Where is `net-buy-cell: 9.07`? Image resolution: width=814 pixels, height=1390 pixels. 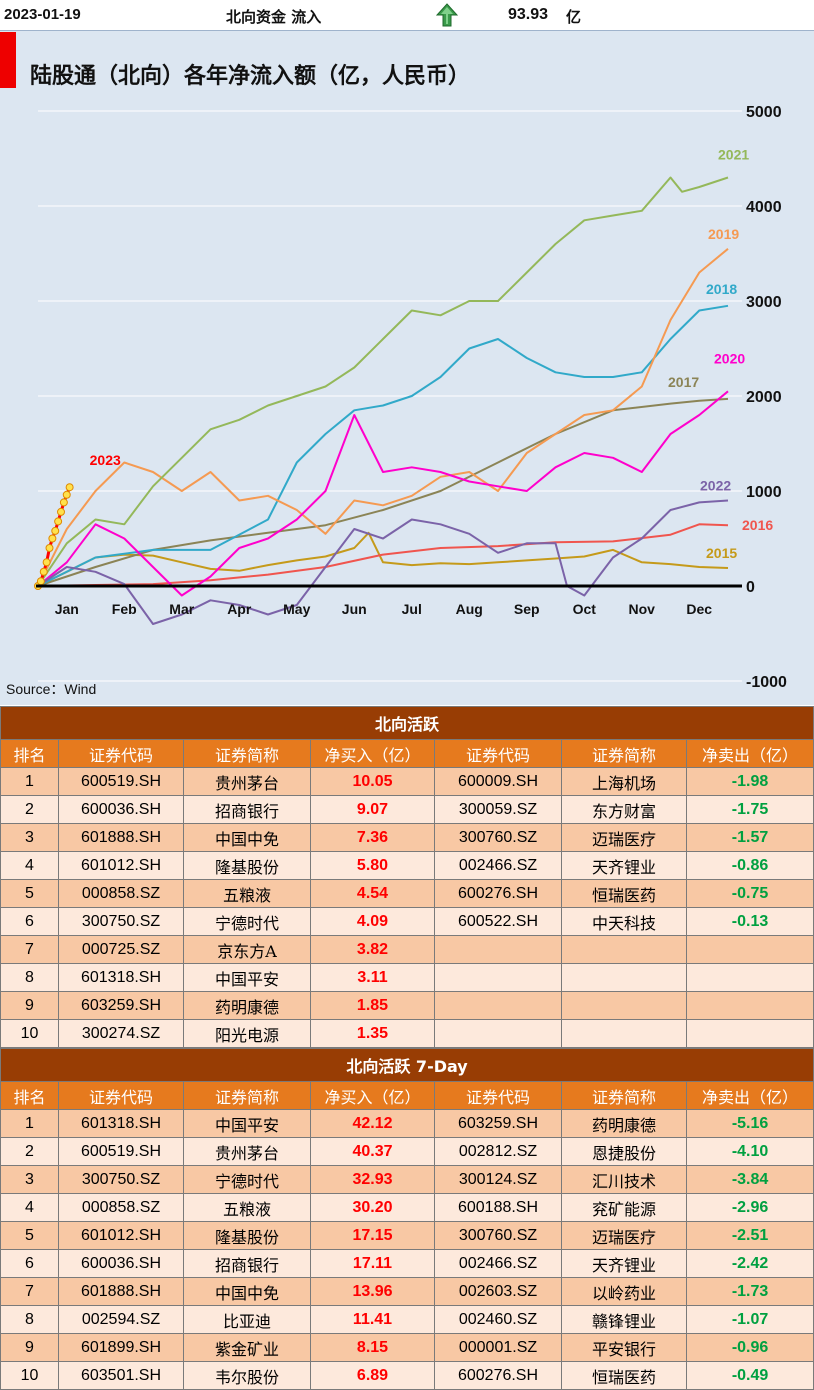
net-buy-cell: 9.07 is located at coordinates (372, 809).